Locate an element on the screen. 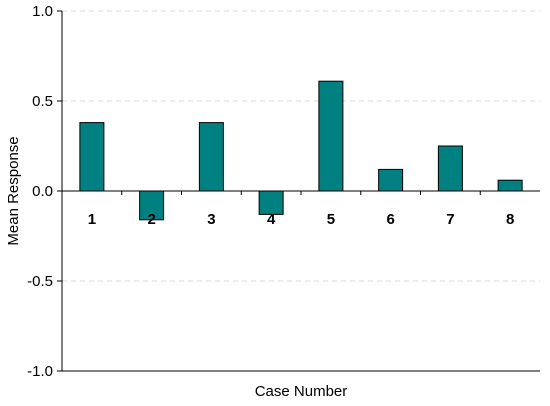 The height and width of the screenshot is (406, 550). category-label: 3 is located at coordinates (211, 219).